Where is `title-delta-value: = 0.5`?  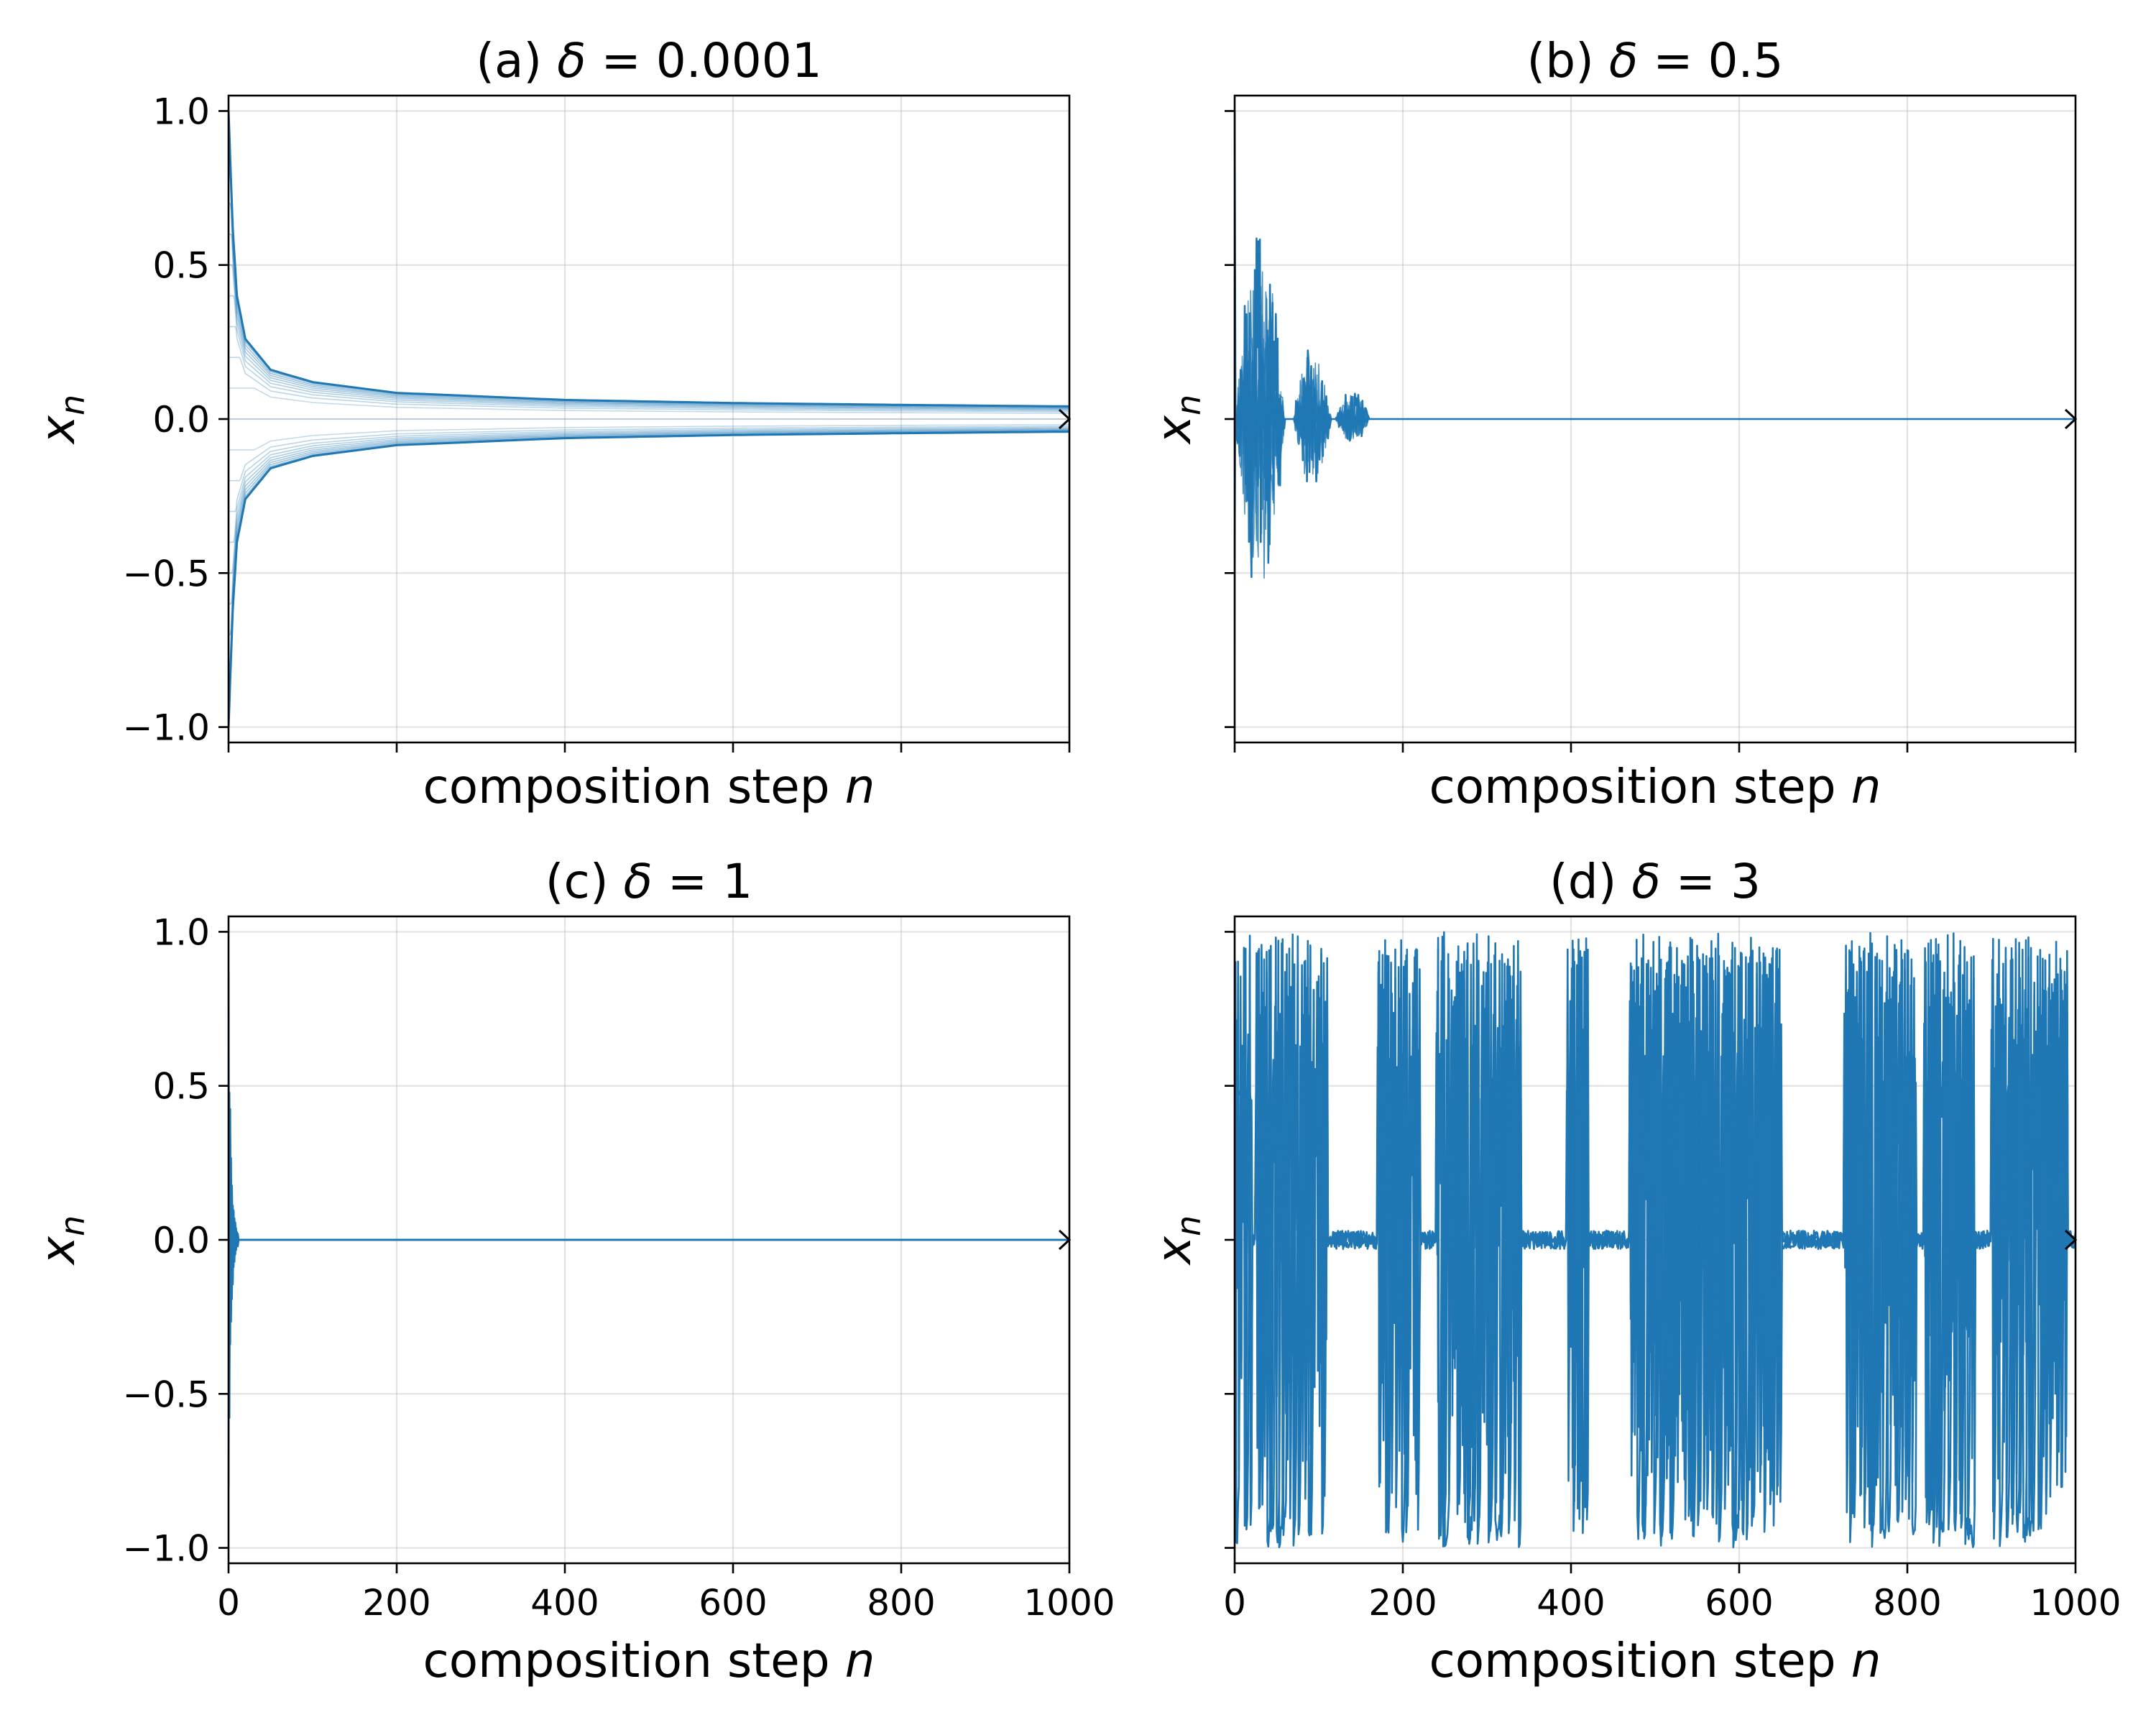 title-delta-value: = 0.5 is located at coordinates (1711, 60).